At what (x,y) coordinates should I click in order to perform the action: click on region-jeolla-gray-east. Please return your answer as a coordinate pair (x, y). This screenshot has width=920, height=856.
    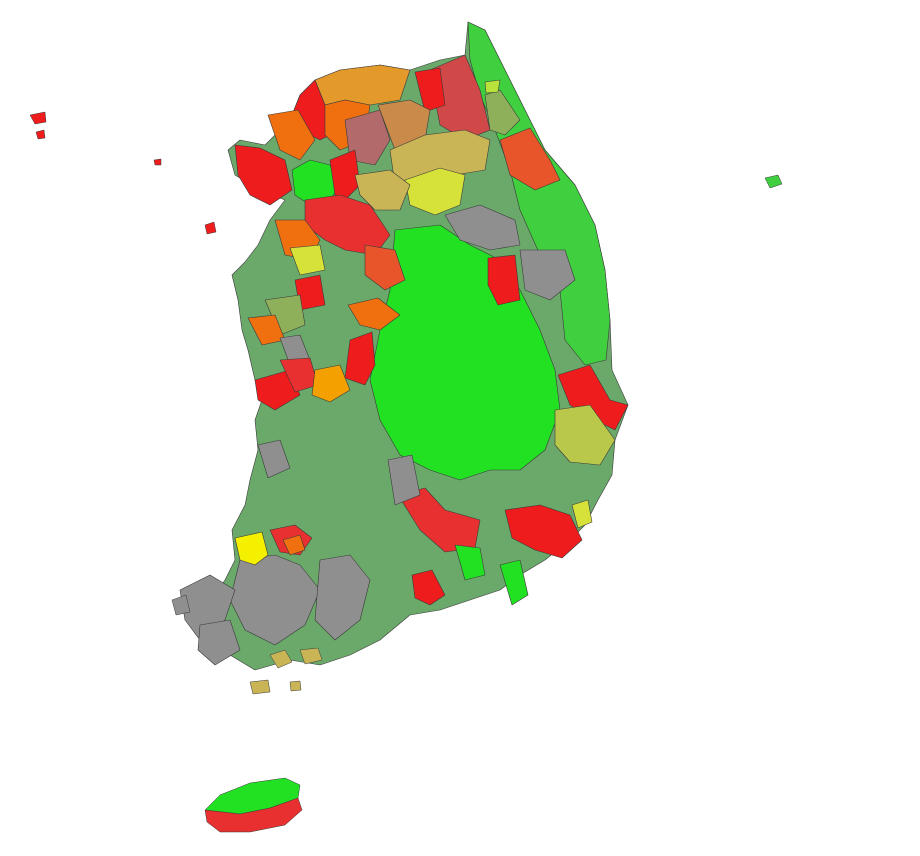
    Looking at the image, I should click on (342, 597).